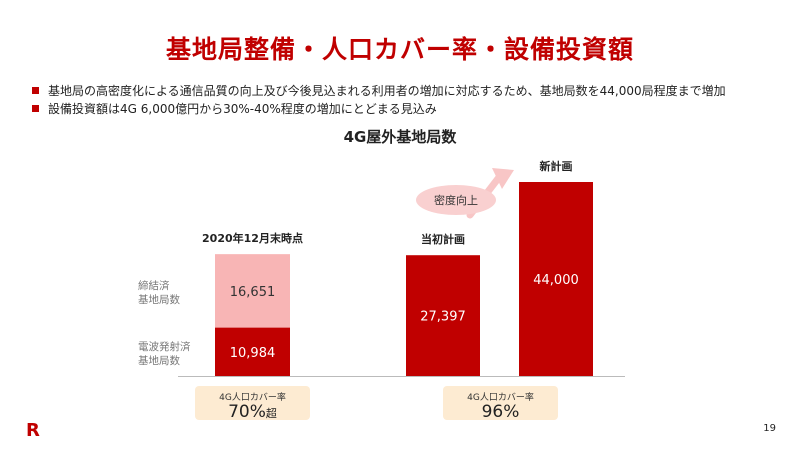 Image resolution: width=800 pixels, height=450 pixels. I want to click on category-label: 2020年12月末時点, so click(252, 238).